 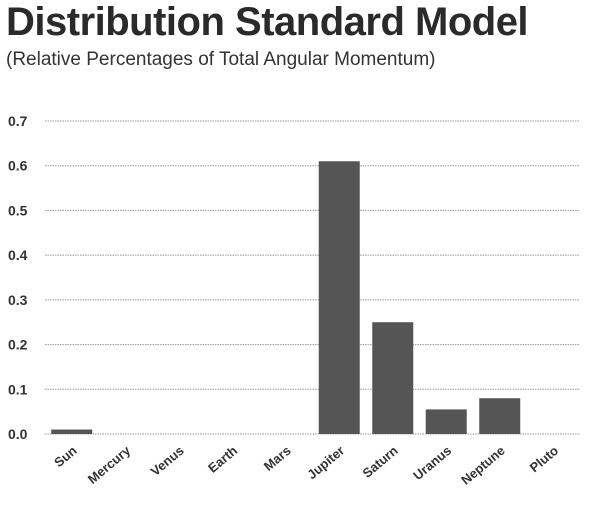 I want to click on y-tick-label: 0.2, so click(x=18, y=345).